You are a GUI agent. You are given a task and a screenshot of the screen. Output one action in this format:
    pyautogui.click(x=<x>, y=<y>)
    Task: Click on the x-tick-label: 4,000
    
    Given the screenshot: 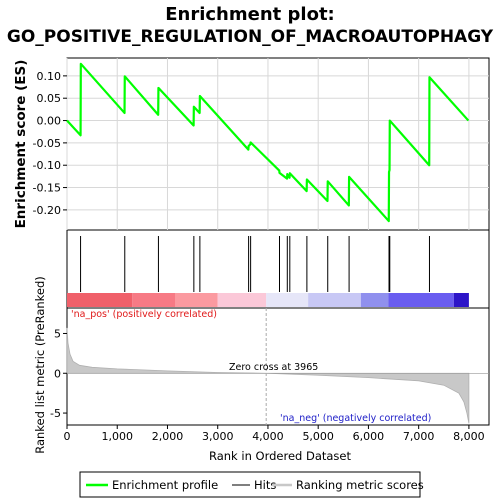 What is the action you would take?
    pyautogui.click(x=268, y=436)
    